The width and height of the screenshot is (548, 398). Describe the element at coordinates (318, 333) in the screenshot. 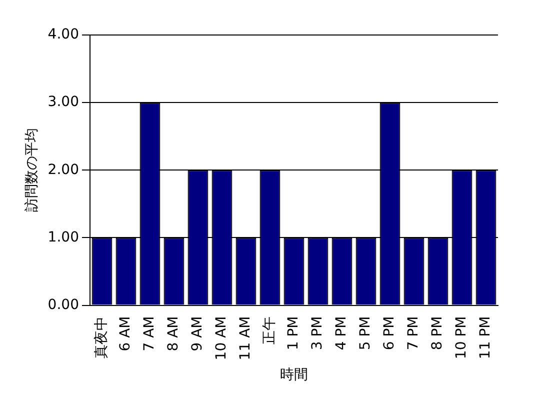

I see `x-tick-label: 3 PM` at that location.